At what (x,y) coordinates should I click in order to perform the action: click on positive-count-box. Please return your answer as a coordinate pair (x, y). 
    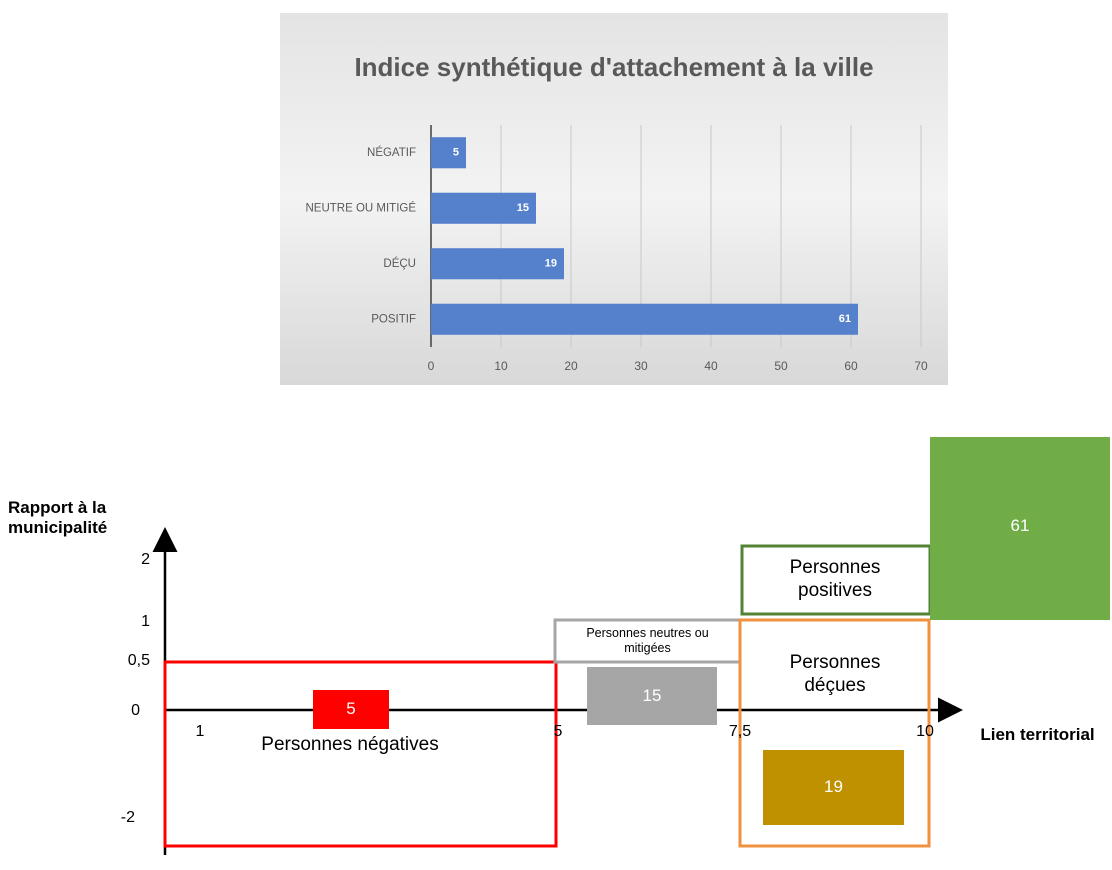
    Looking at the image, I should click on (1020, 528).